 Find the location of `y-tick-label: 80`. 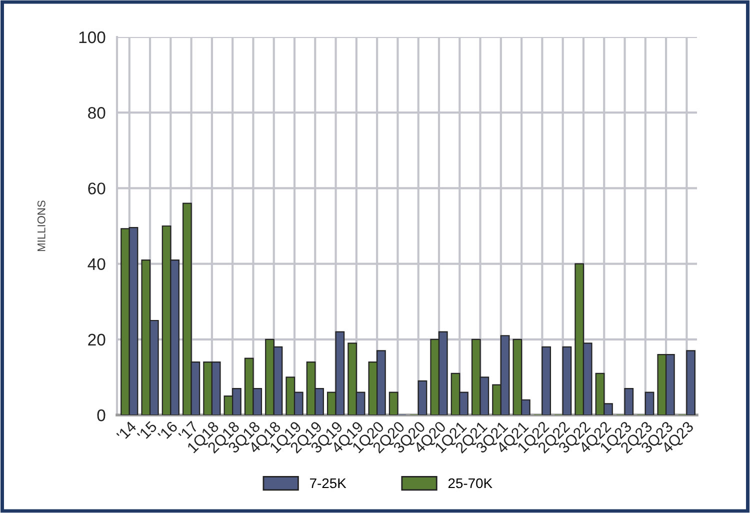

y-tick-label: 80 is located at coordinates (97, 113).